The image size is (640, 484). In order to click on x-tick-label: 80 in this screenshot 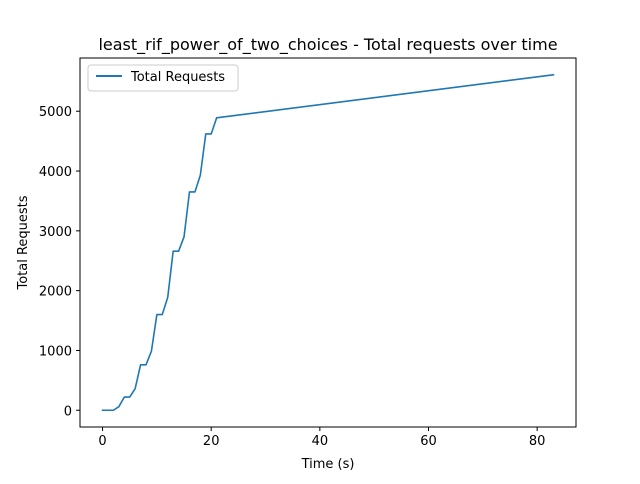, I will do `click(537, 441)`.